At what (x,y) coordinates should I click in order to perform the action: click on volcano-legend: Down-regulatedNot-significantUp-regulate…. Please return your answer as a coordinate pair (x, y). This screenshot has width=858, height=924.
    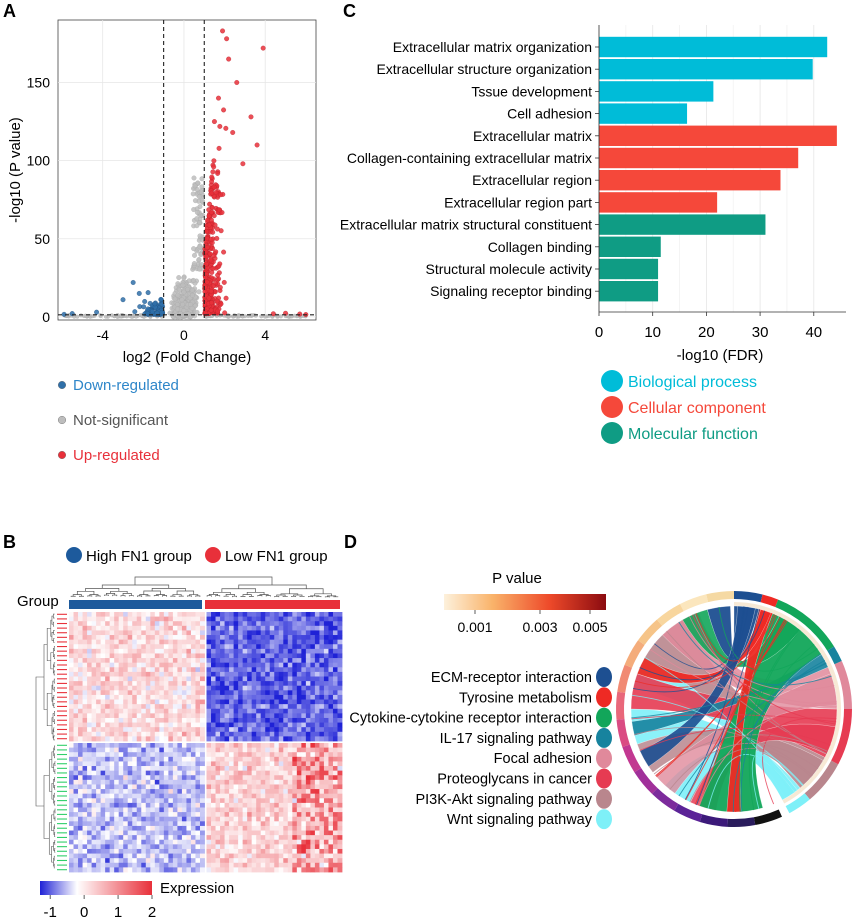
    Looking at the image, I should click on (118, 420).